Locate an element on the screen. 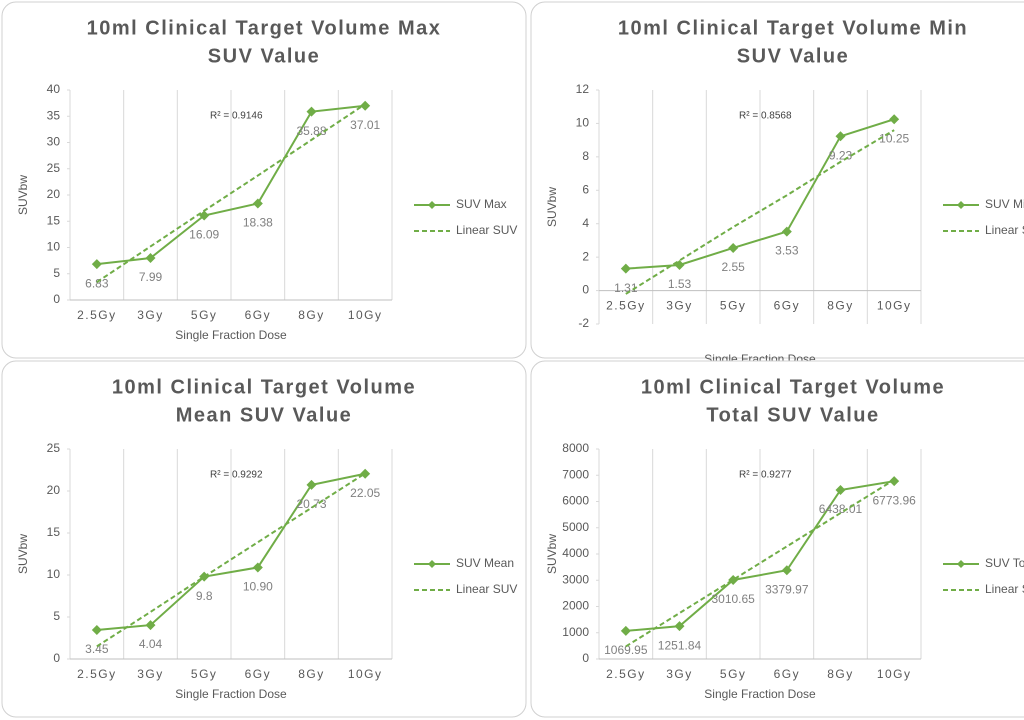 This screenshot has height=720, width=1024. data-label: 6773.96 is located at coordinates (894, 500).